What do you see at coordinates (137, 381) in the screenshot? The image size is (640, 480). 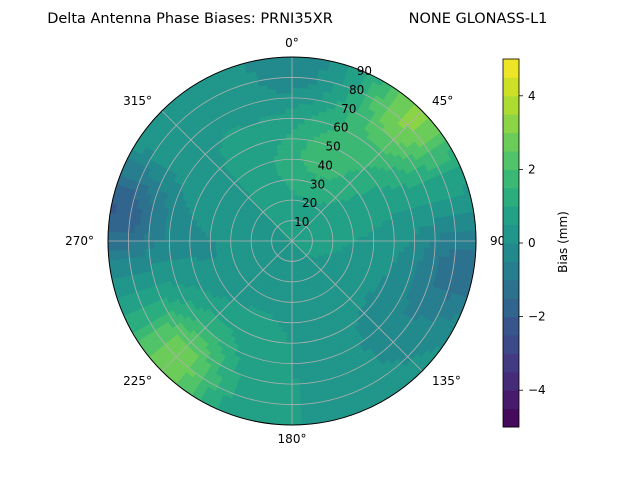 I see `angular-tick-label: 225°` at bounding box center [137, 381].